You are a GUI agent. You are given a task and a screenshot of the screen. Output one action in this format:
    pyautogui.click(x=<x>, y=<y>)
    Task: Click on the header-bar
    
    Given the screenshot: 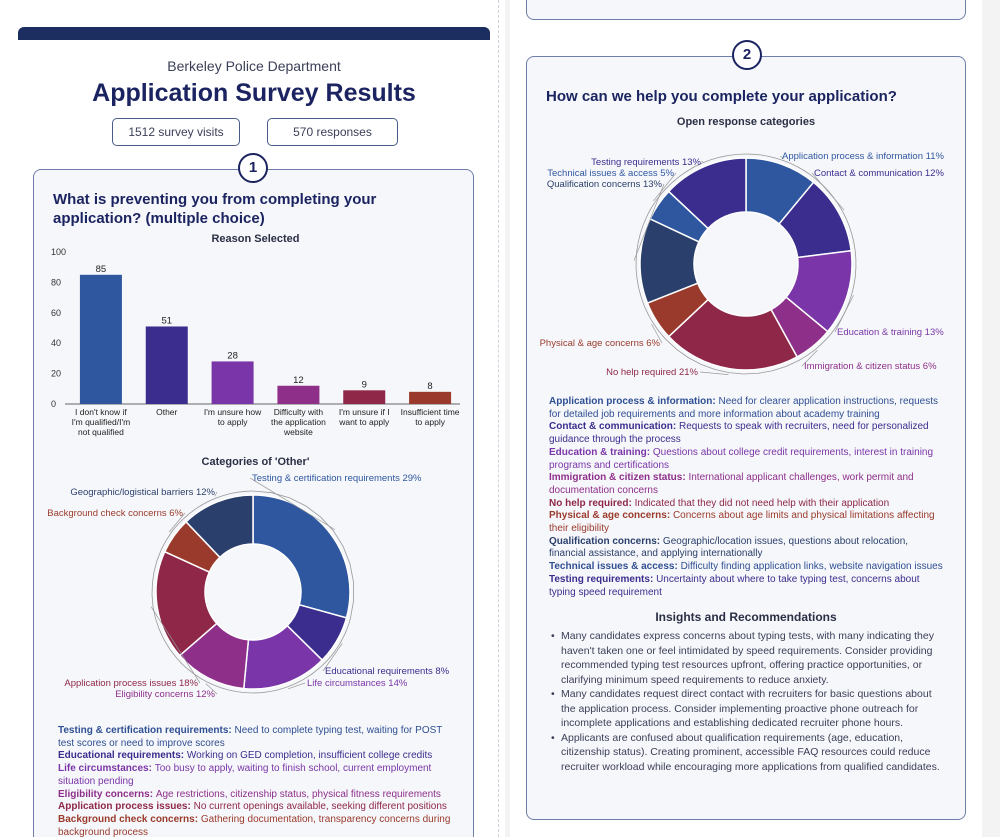 What is the action you would take?
    pyautogui.click(x=254, y=33)
    